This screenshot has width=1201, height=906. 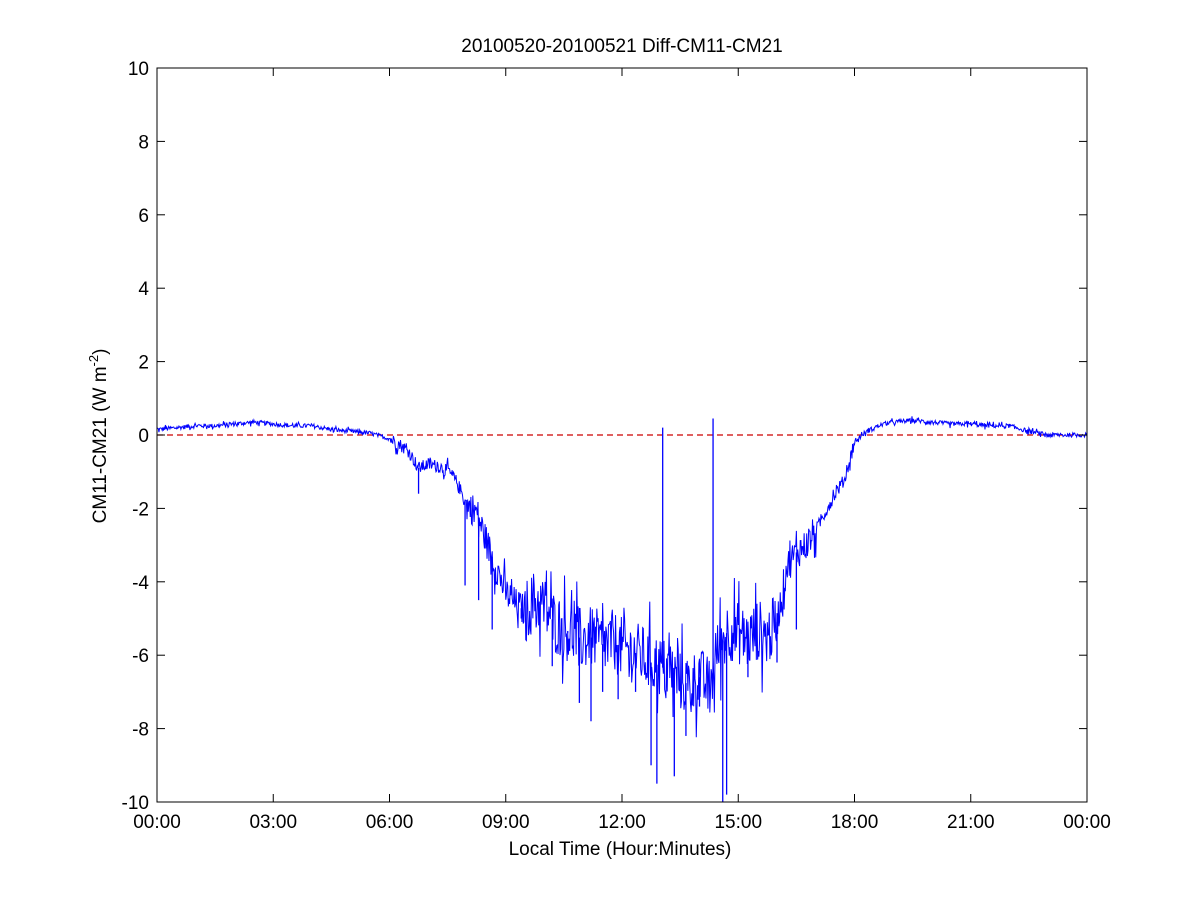 What do you see at coordinates (143, 436) in the screenshot?
I see `y-tick-label: 0` at bounding box center [143, 436].